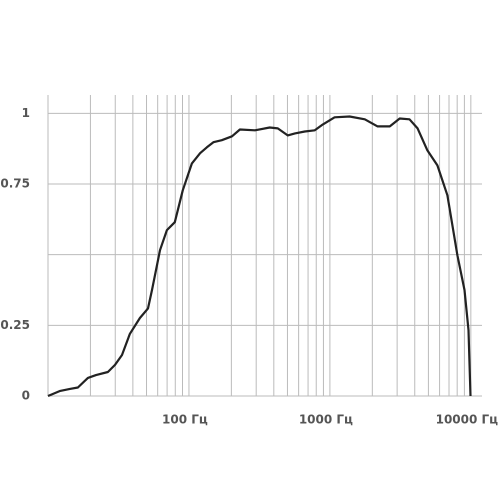 The height and width of the screenshot is (504, 500). What do you see at coordinates (26, 396) in the screenshot?
I see `y-tick-label: 0` at bounding box center [26, 396].